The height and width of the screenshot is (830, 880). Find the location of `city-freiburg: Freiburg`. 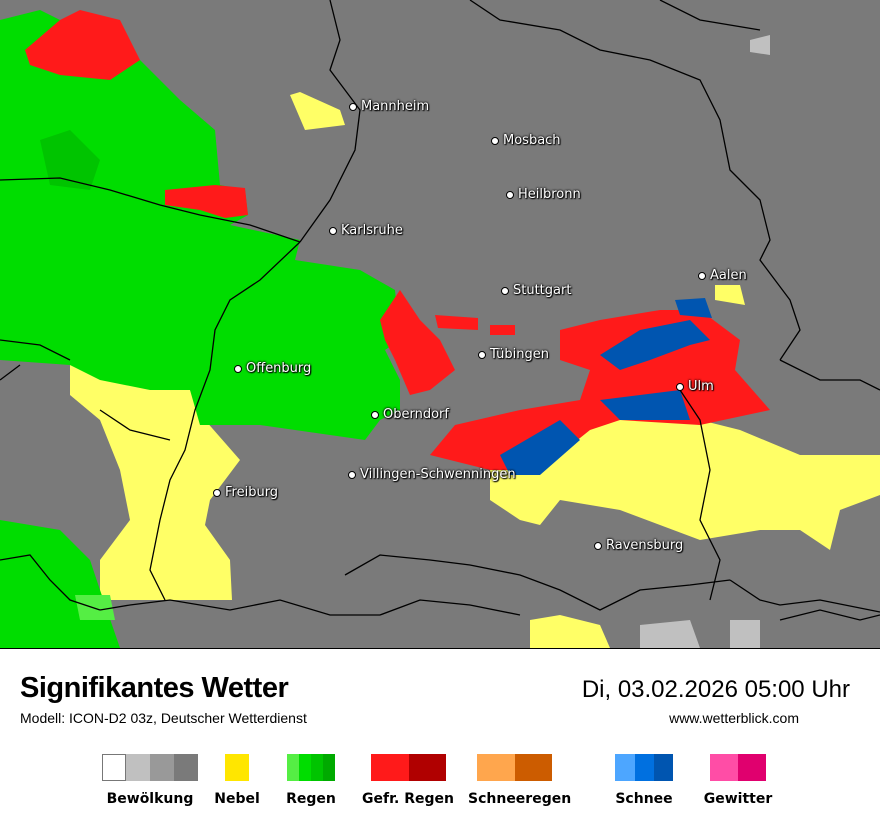

city-freiburg: Freiburg is located at coordinates (245, 492).